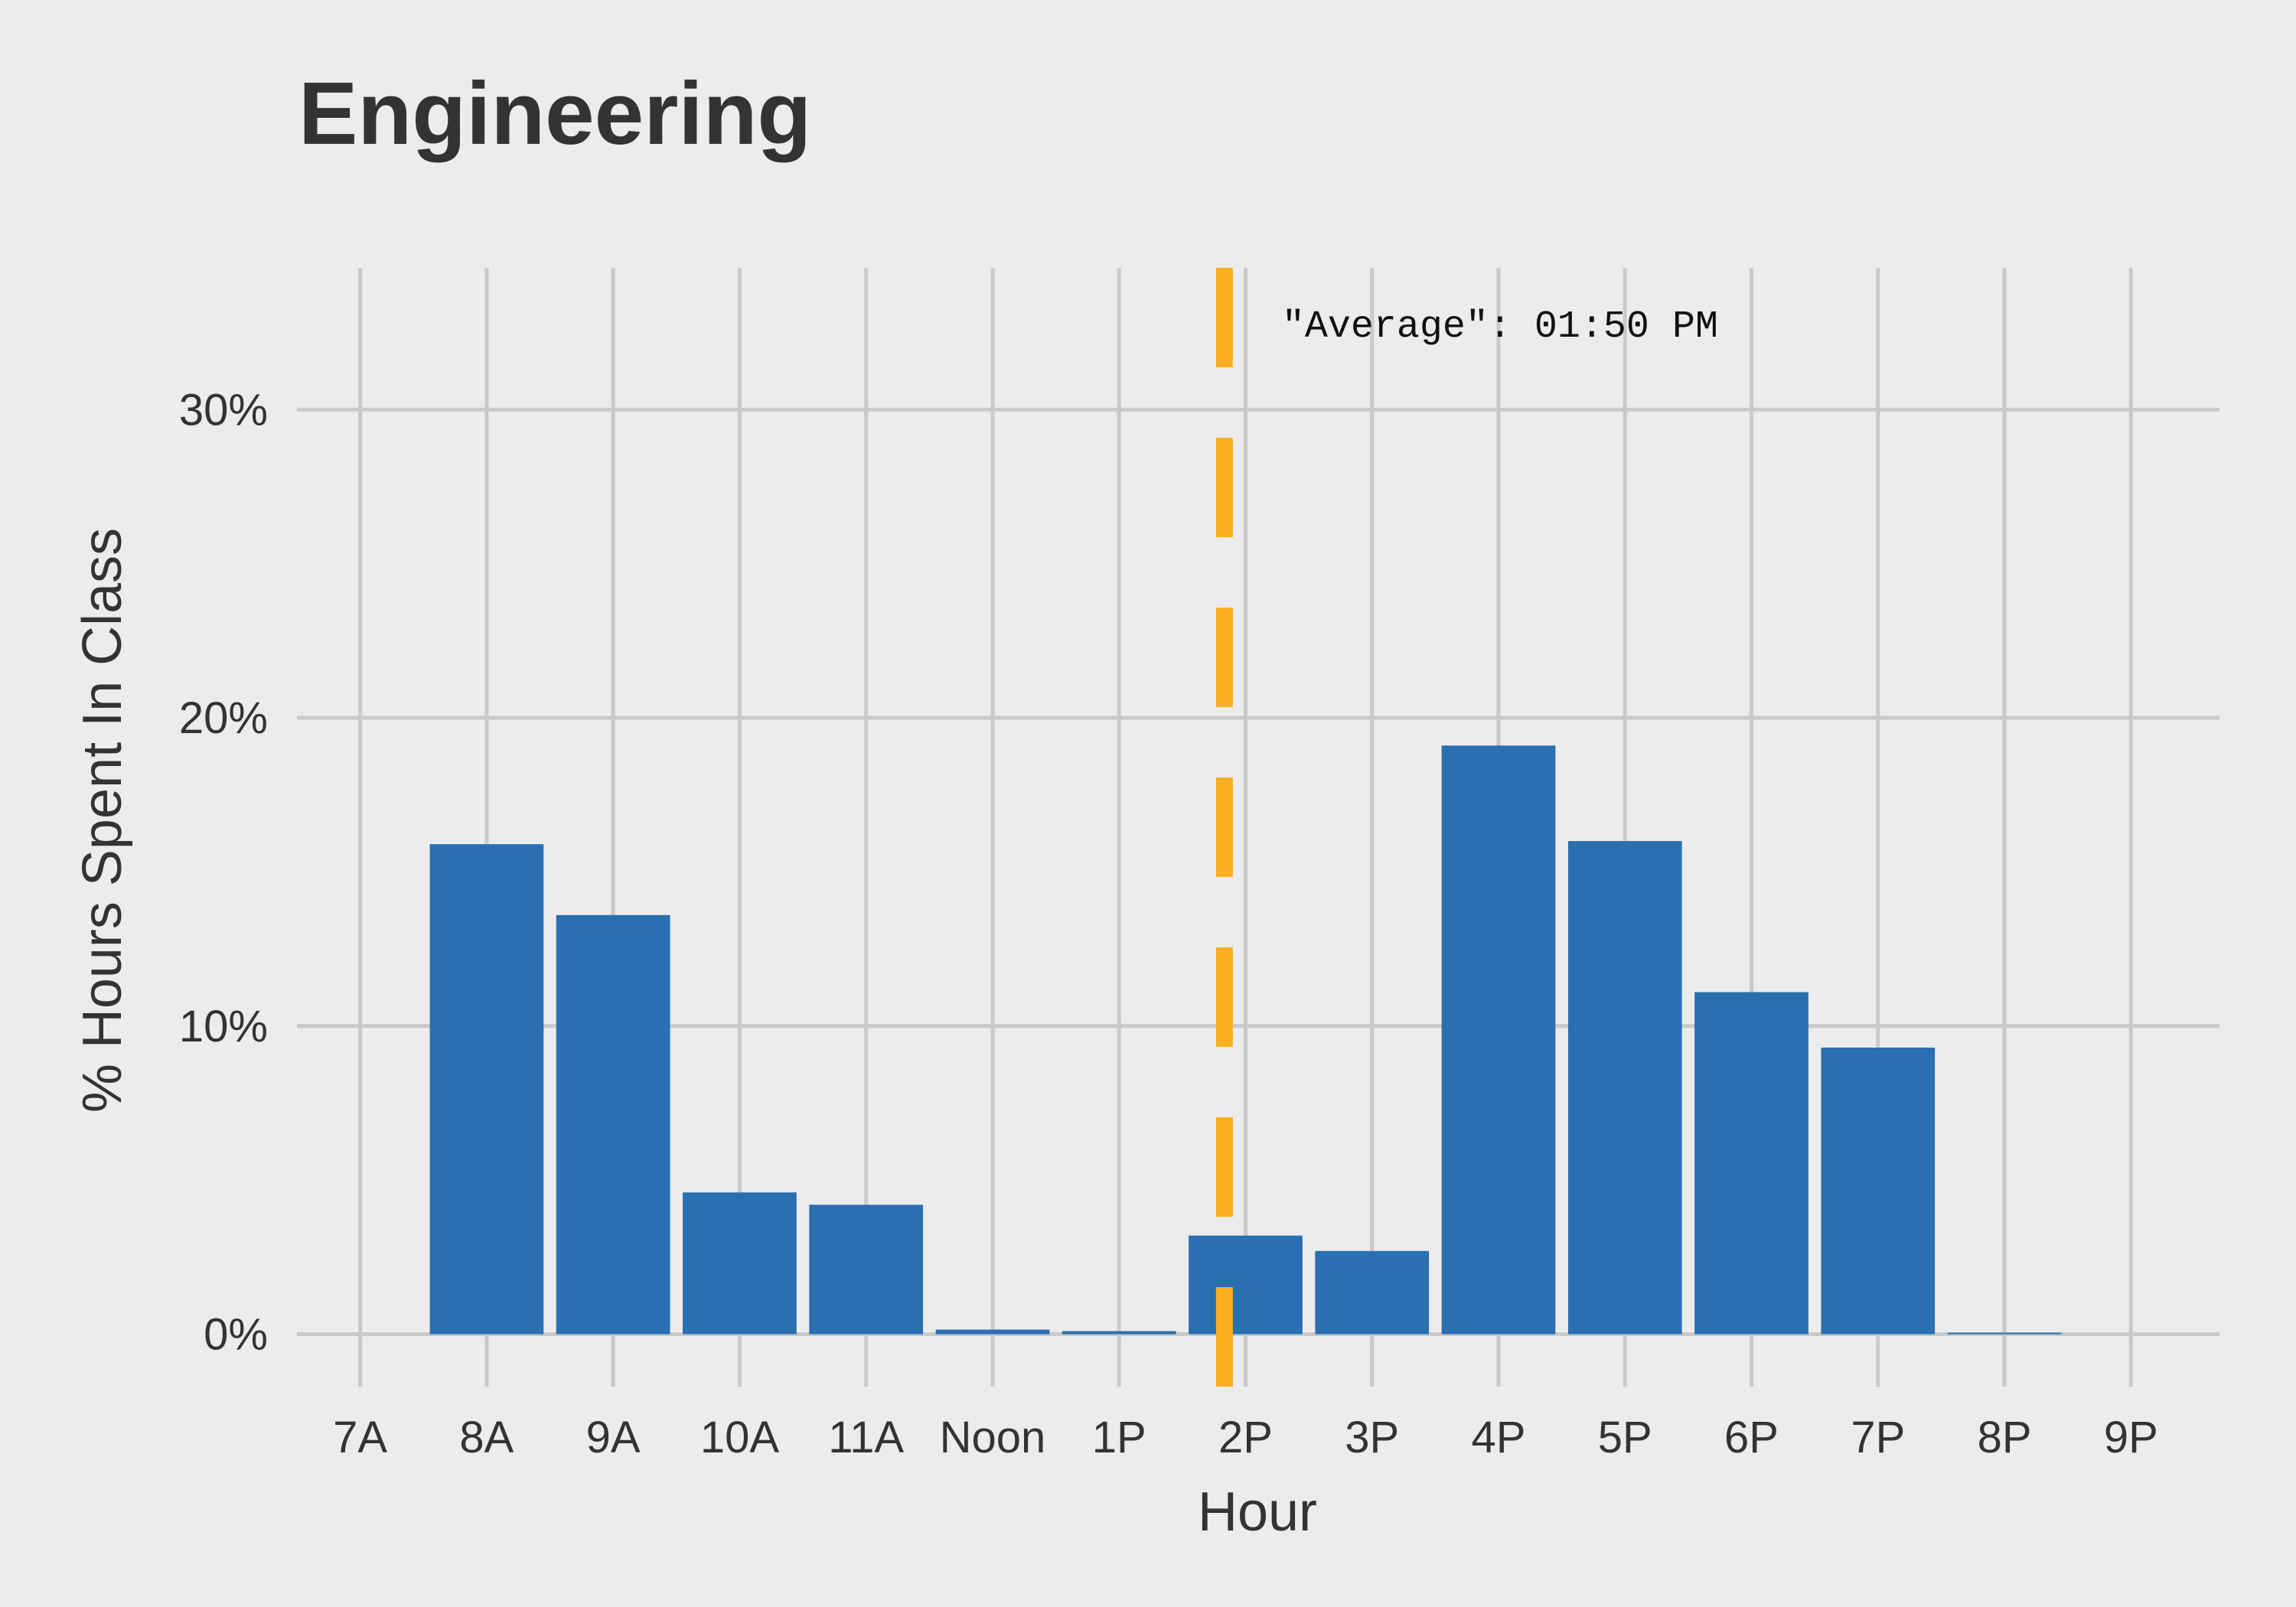 This screenshot has height=1607, width=2296. Describe the element at coordinates (1246, 1285) in the screenshot. I see `bar-2p` at that location.